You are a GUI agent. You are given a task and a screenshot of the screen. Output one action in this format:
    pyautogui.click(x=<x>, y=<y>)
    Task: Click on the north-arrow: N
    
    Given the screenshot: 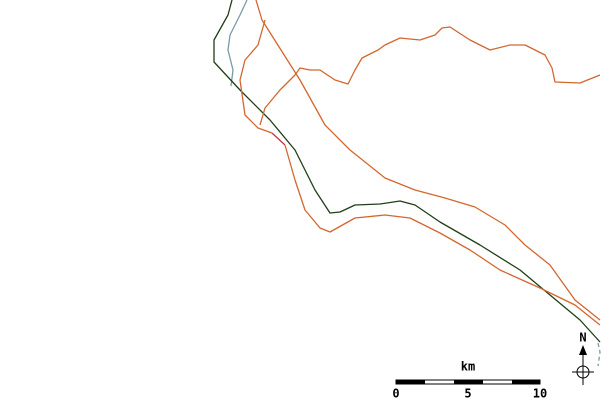 What is the action you would take?
    pyautogui.click(x=583, y=358)
    